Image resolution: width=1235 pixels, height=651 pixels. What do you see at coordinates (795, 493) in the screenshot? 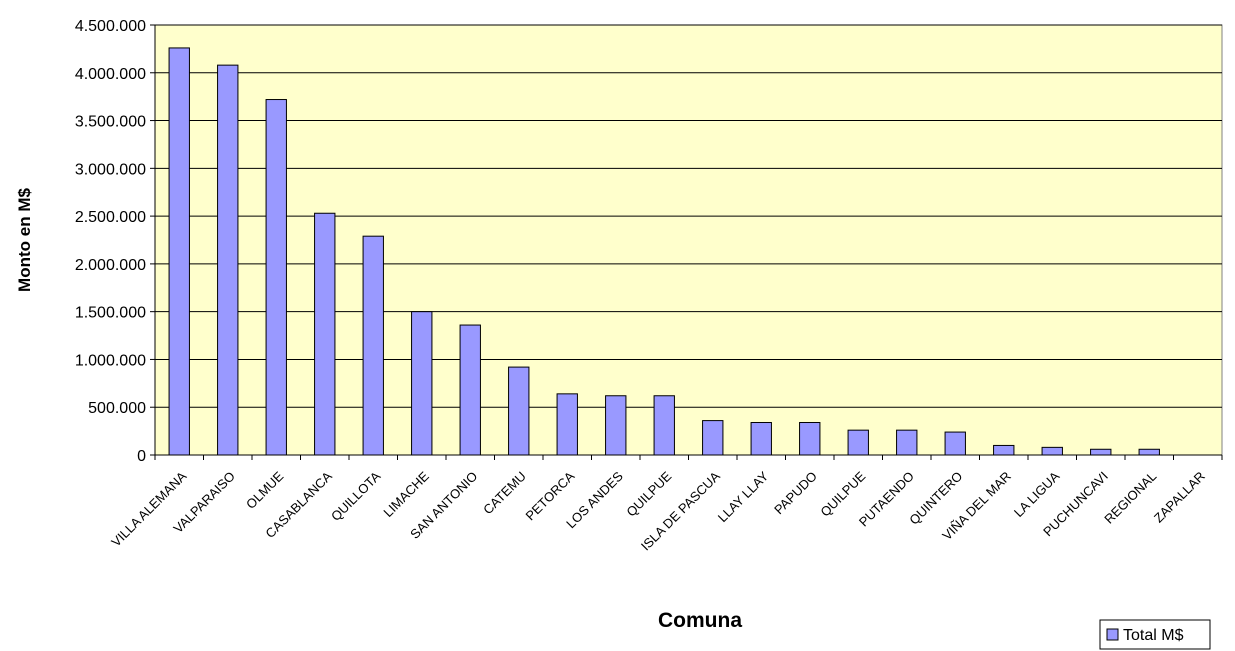
I see `x-tick-label: PAPUDO` at bounding box center [795, 493].